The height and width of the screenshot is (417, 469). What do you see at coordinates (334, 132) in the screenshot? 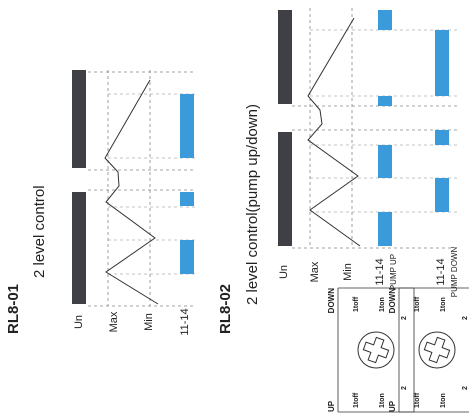
I see `rl8-02-level-curve` at bounding box center [334, 132].